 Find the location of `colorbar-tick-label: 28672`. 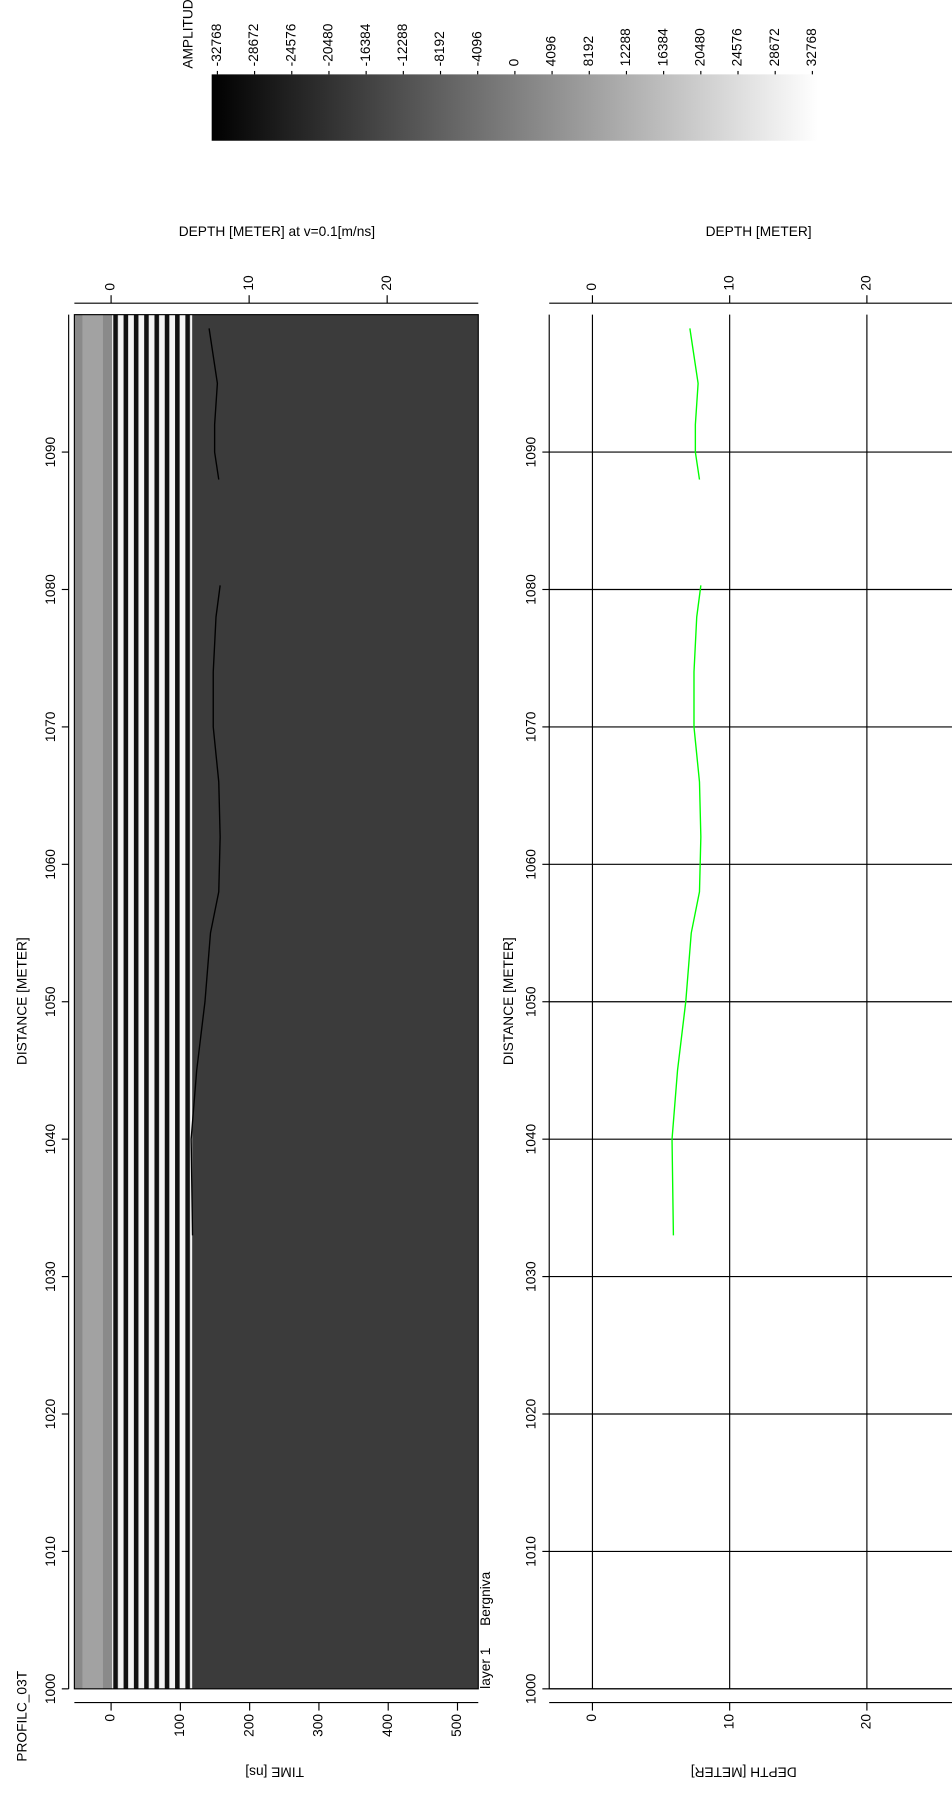

colorbar-tick-label: 28672 is located at coordinates (774, 47).